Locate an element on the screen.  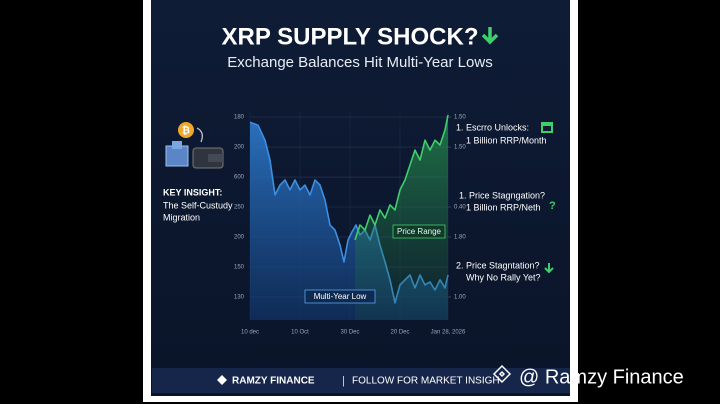
x-tick-label: Jan 28, 2026 is located at coordinates (448, 333).